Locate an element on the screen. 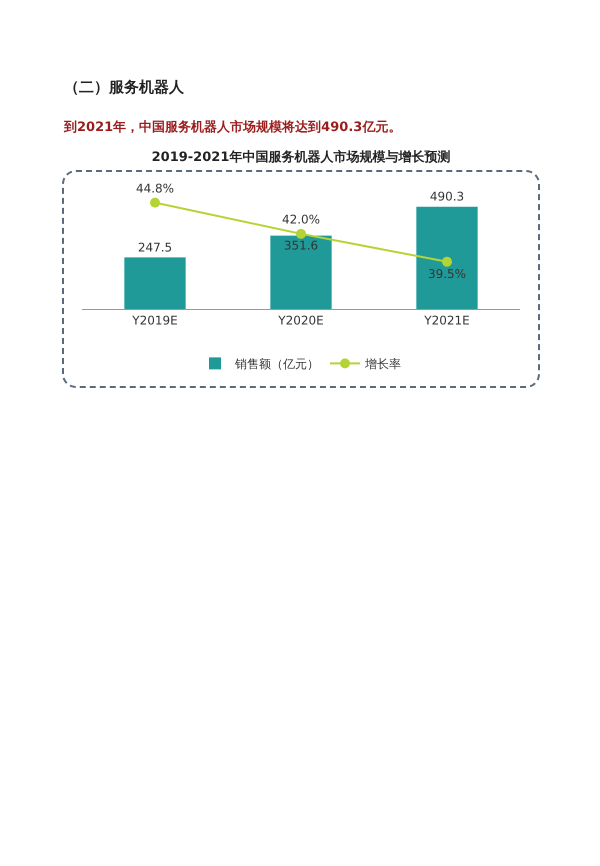 This screenshot has width=600, height=866. legend-label: 销售额（亿元） is located at coordinates (276, 364).